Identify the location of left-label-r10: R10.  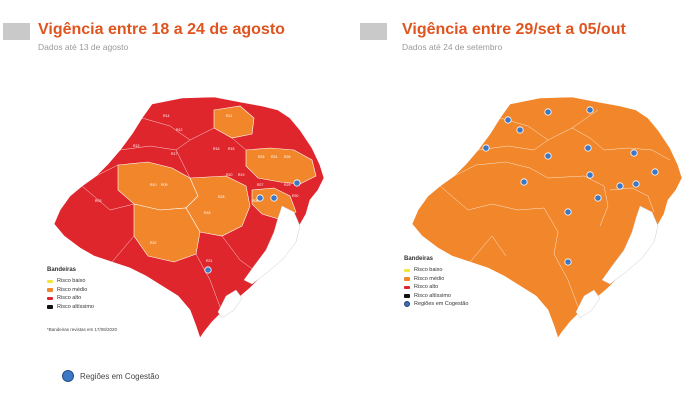
(153, 185).